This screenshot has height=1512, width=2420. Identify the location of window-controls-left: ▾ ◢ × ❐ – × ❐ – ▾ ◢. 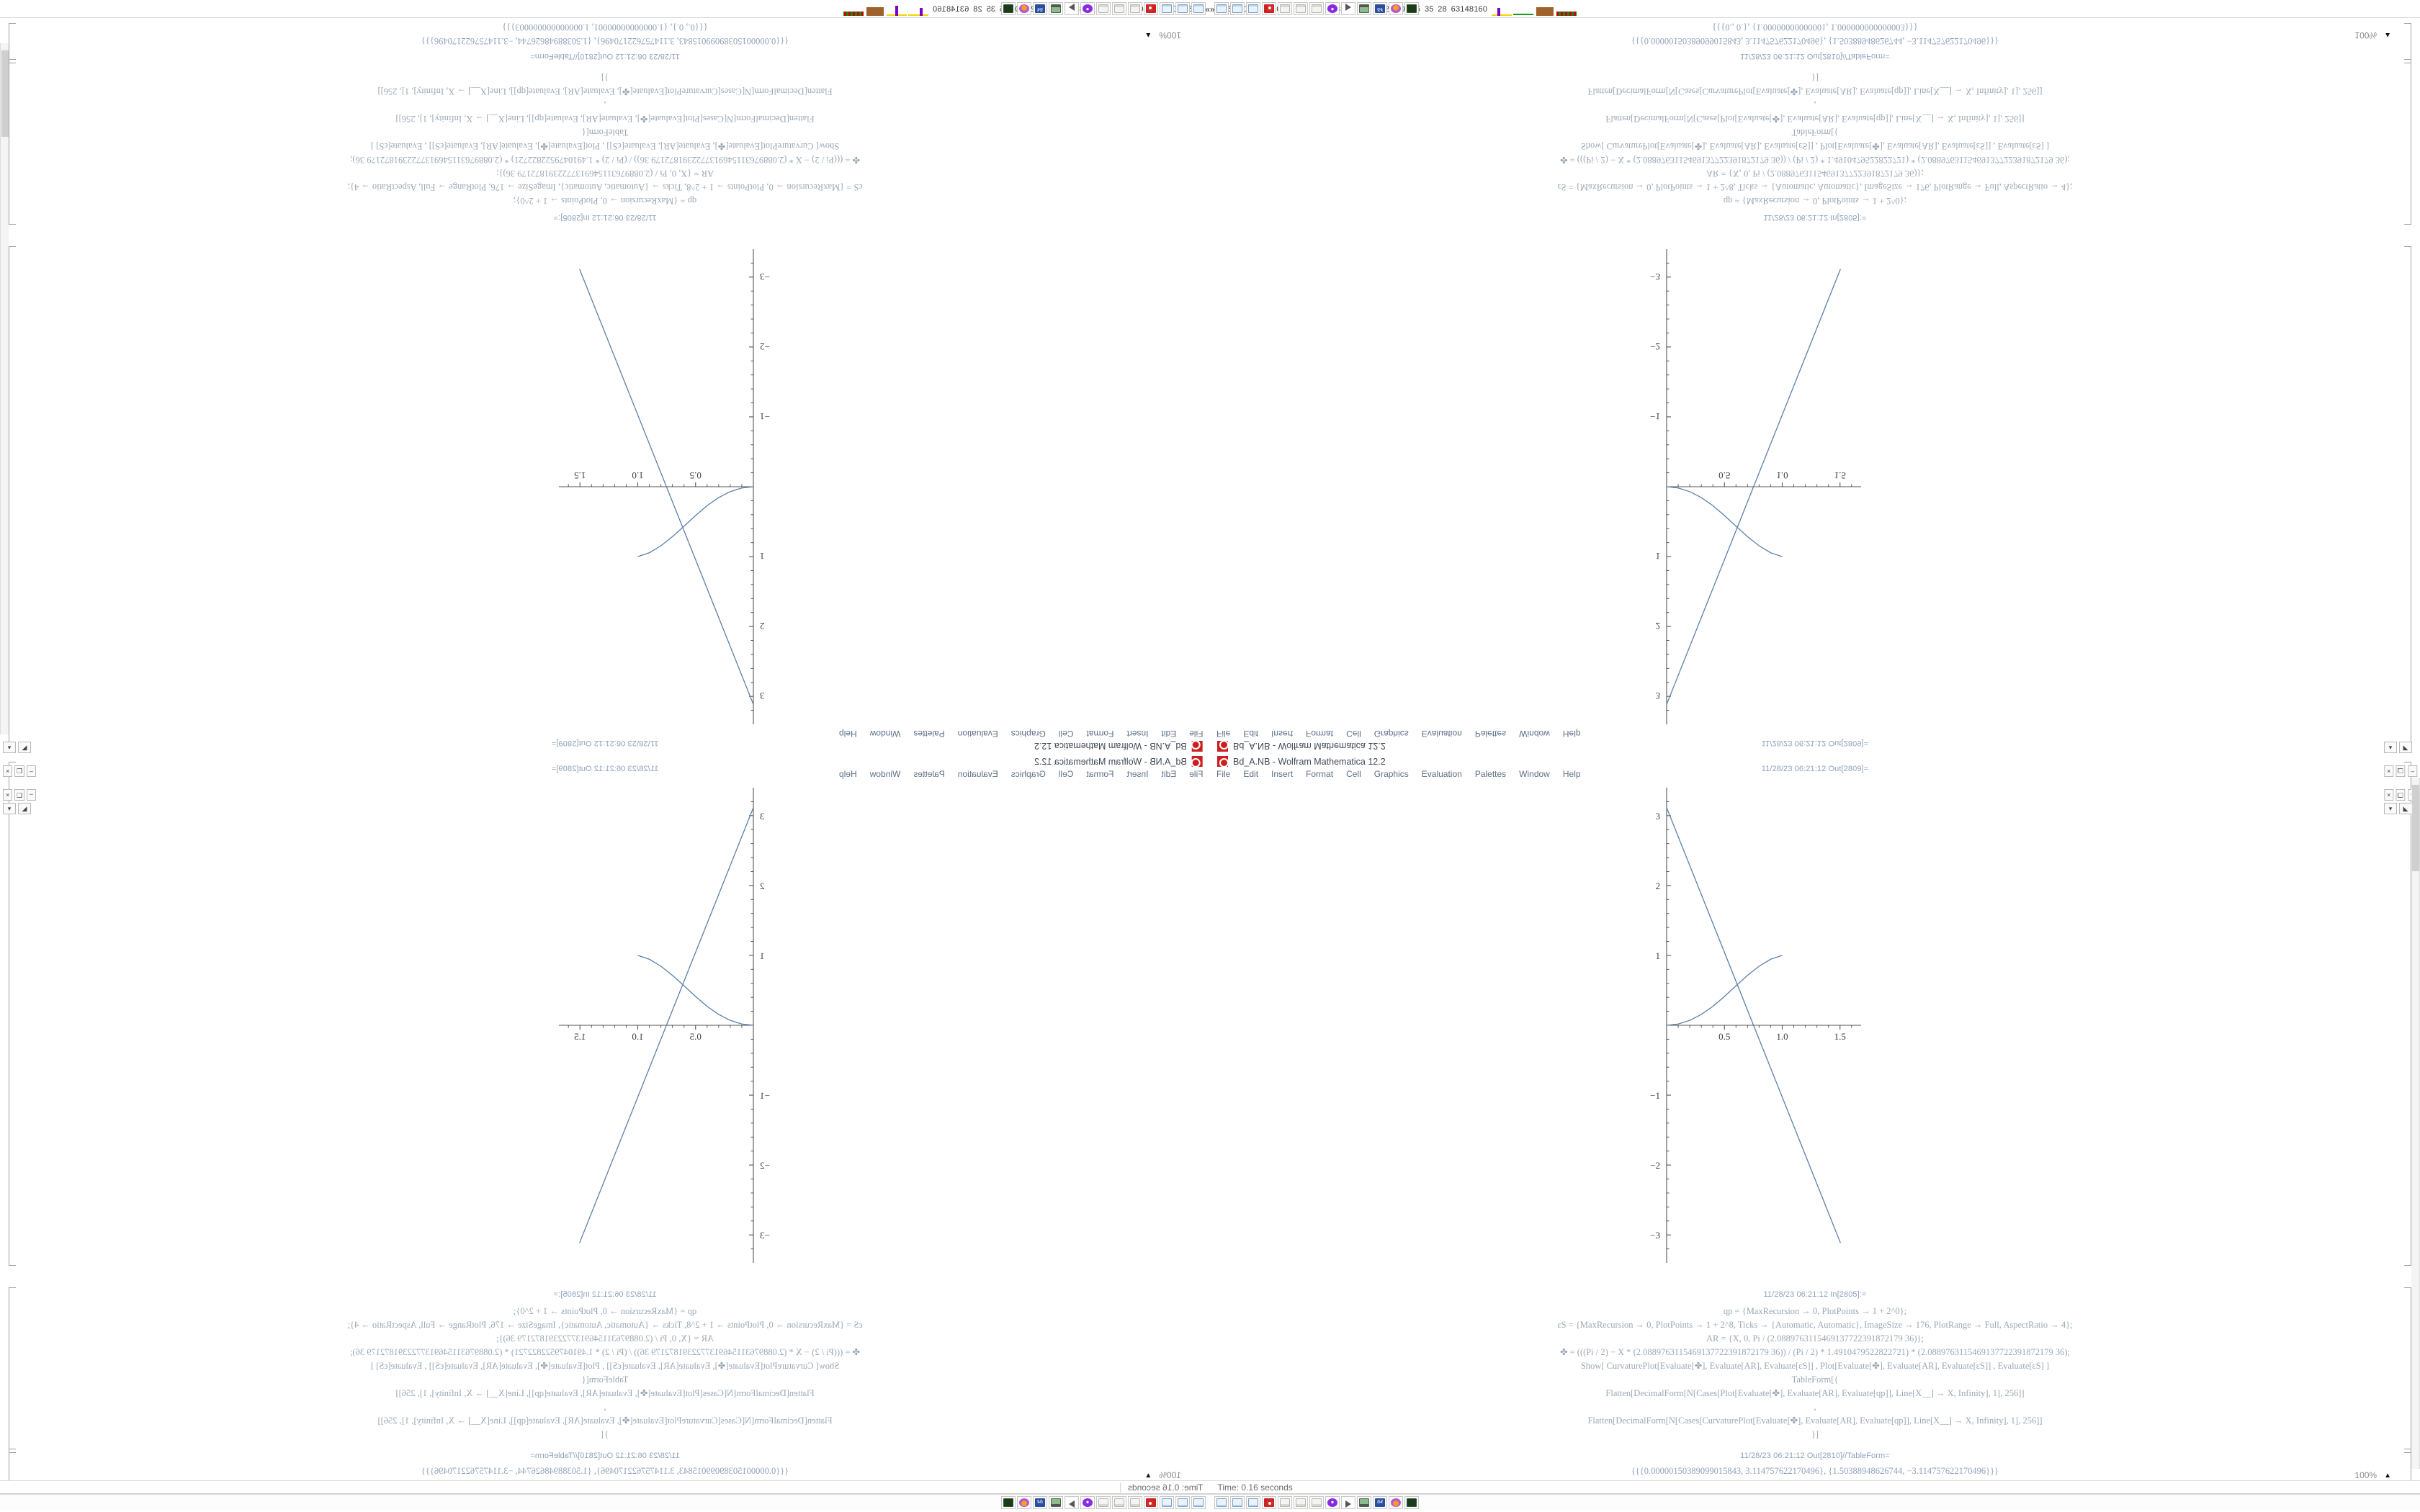
(19, 778).